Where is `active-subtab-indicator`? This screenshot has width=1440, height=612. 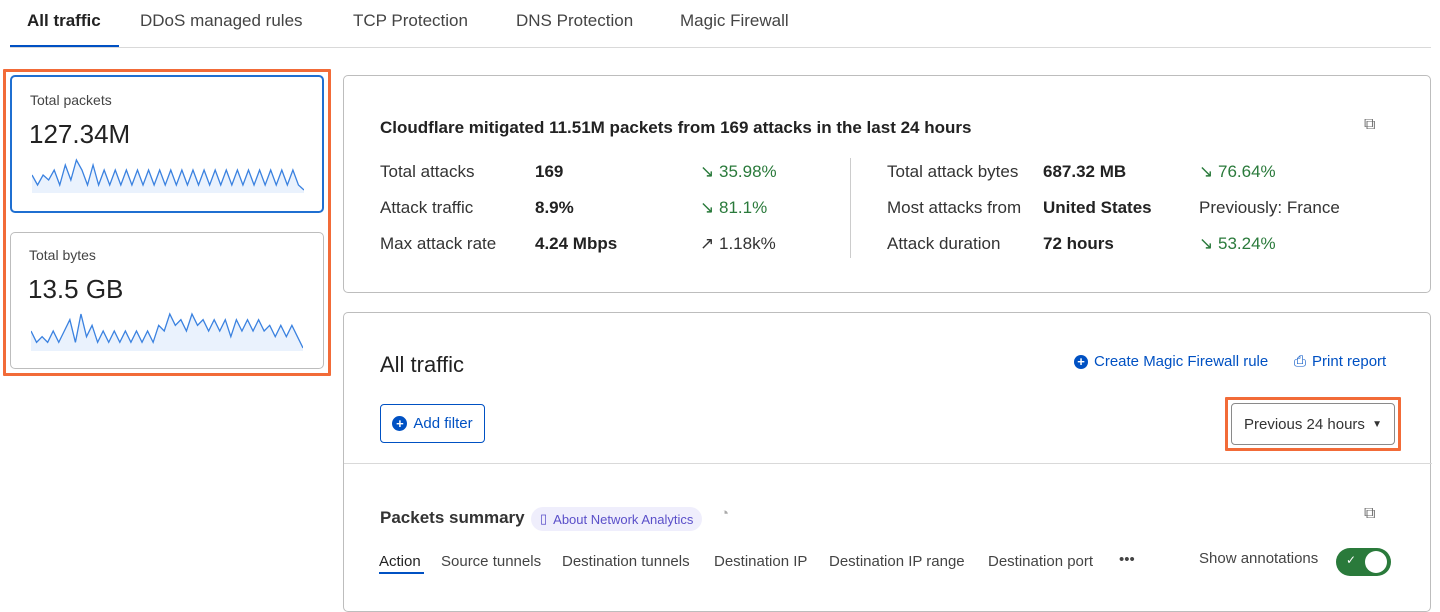 active-subtab-indicator is located at coordinates (401, 573).